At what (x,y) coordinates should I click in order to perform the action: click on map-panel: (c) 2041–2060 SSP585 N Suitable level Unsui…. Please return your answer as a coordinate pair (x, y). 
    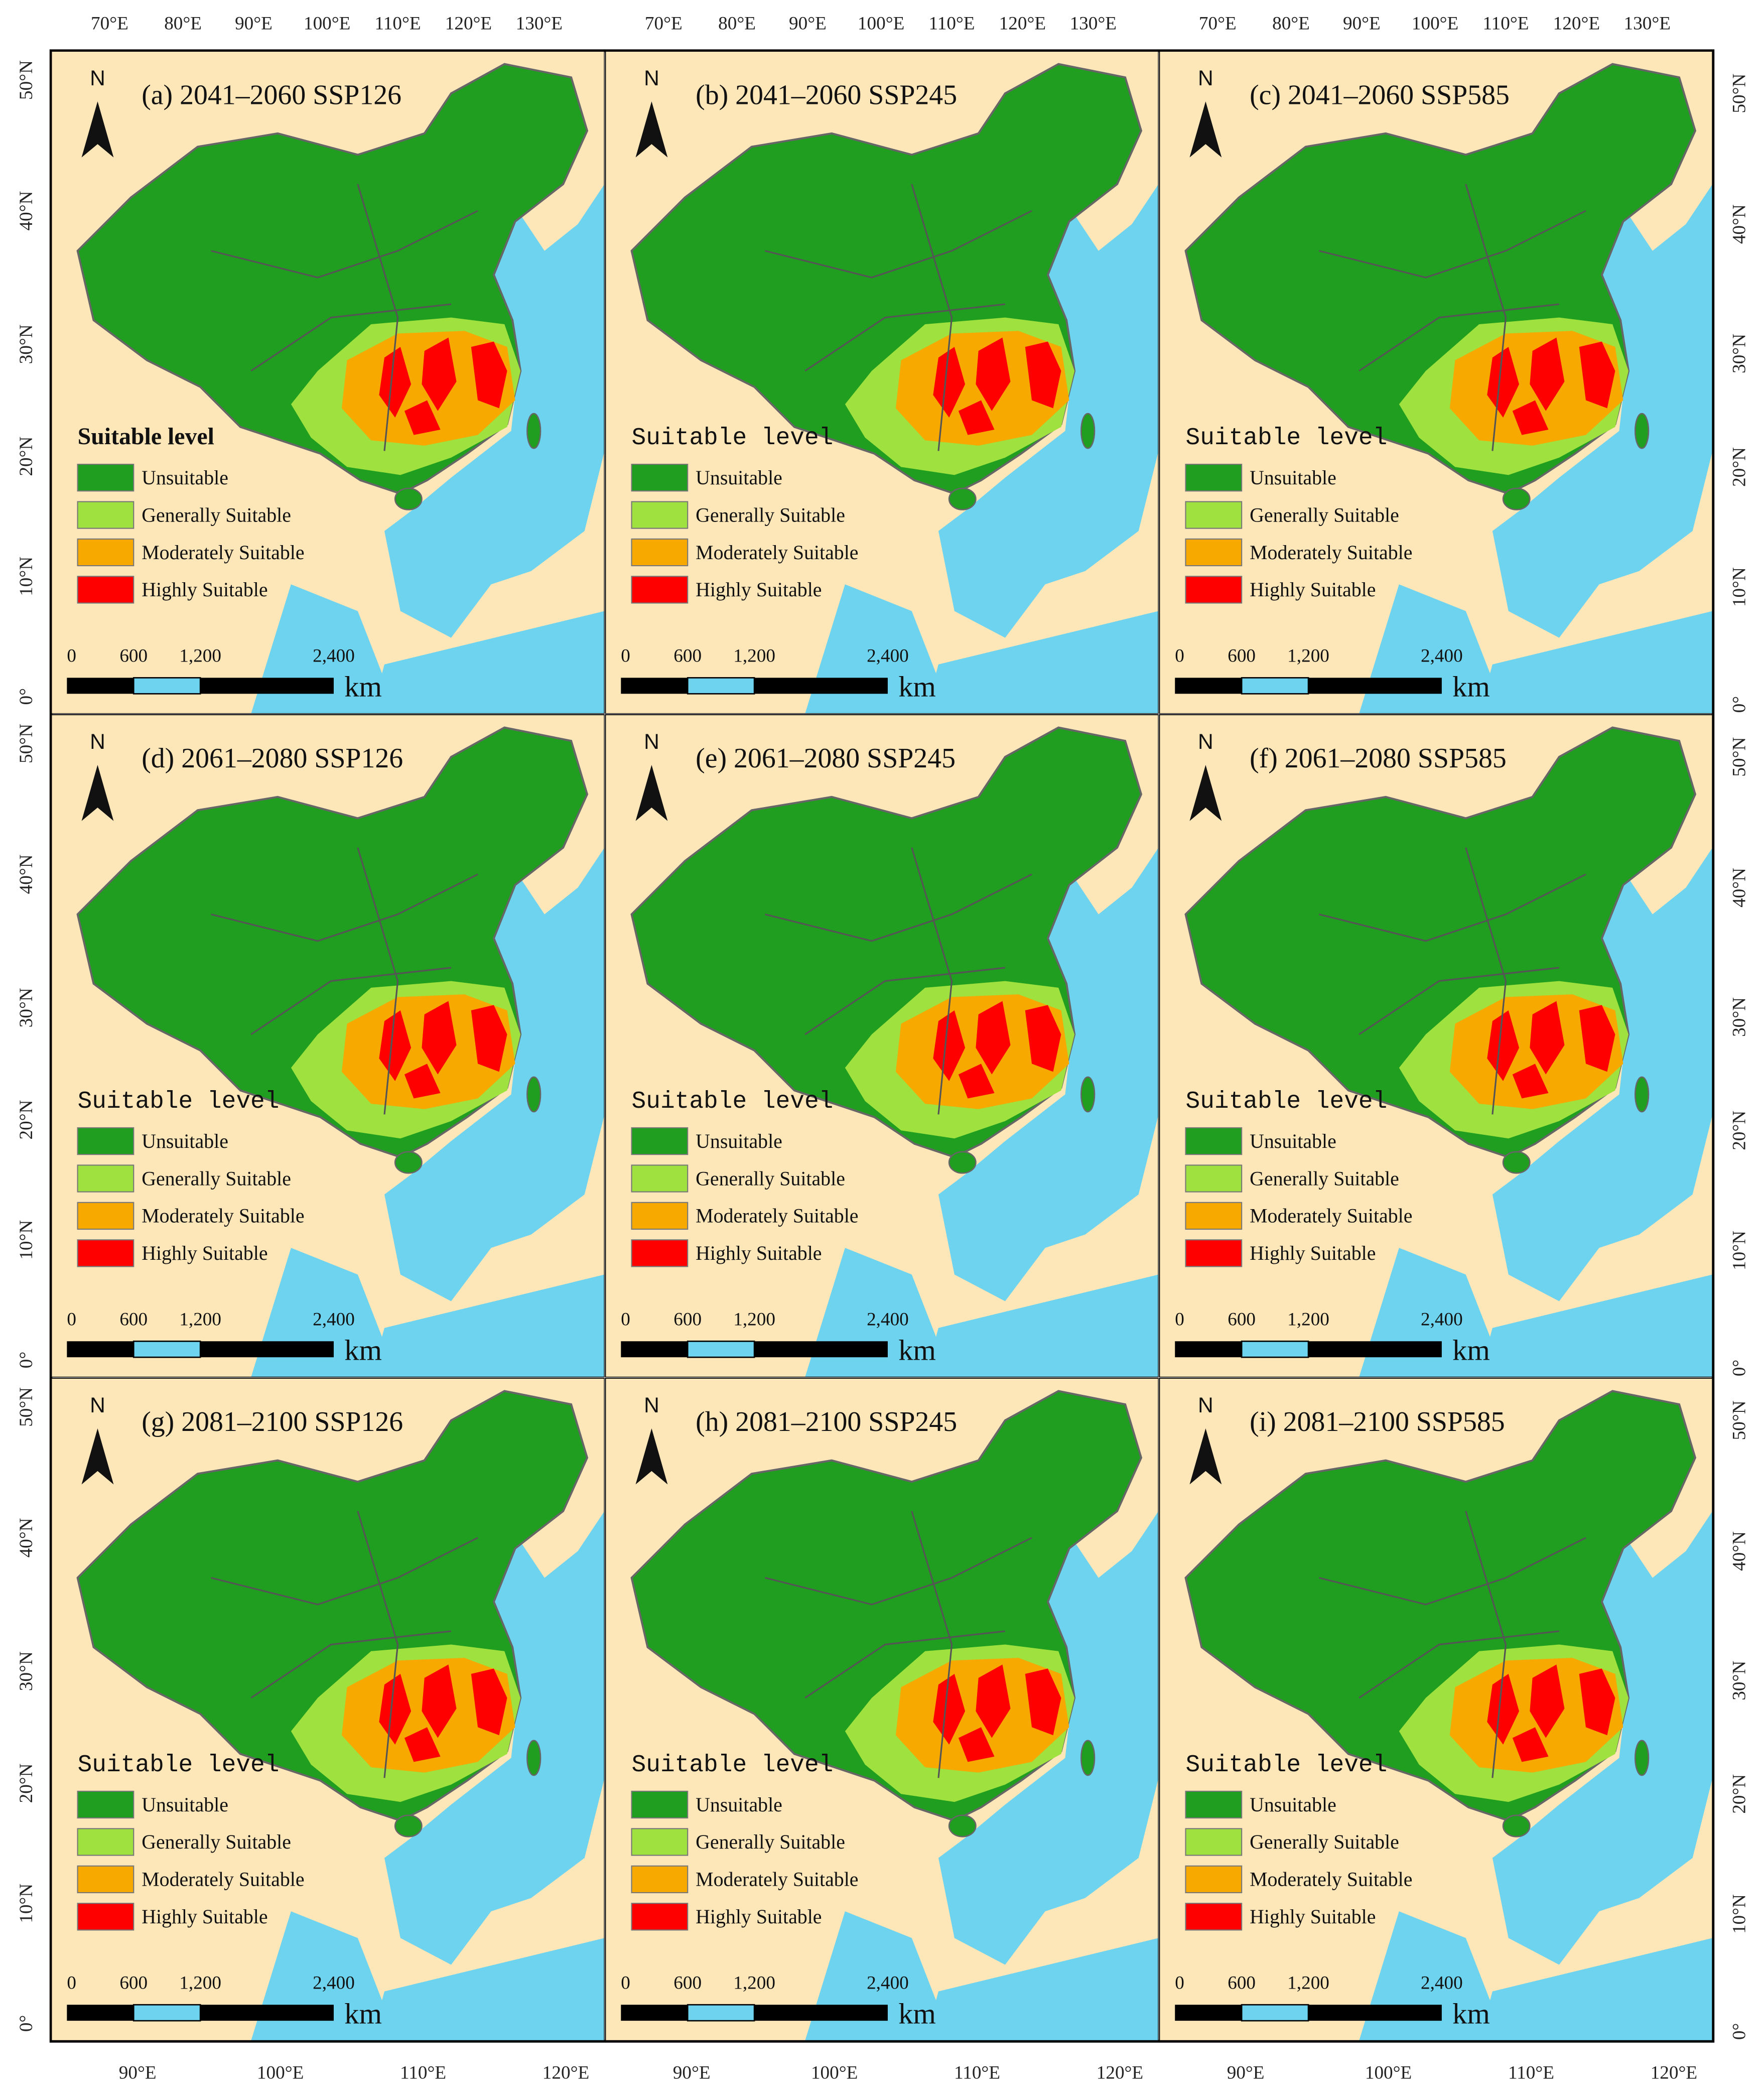
    Looking at the image, I should click on (1436, 382).